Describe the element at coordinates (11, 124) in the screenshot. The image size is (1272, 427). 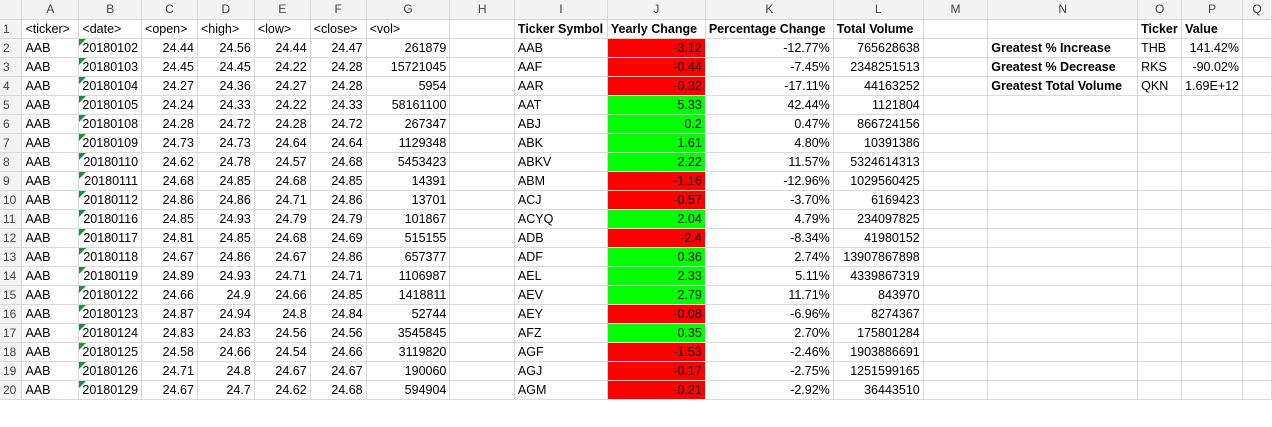
I see `row-header: 6` at that location.